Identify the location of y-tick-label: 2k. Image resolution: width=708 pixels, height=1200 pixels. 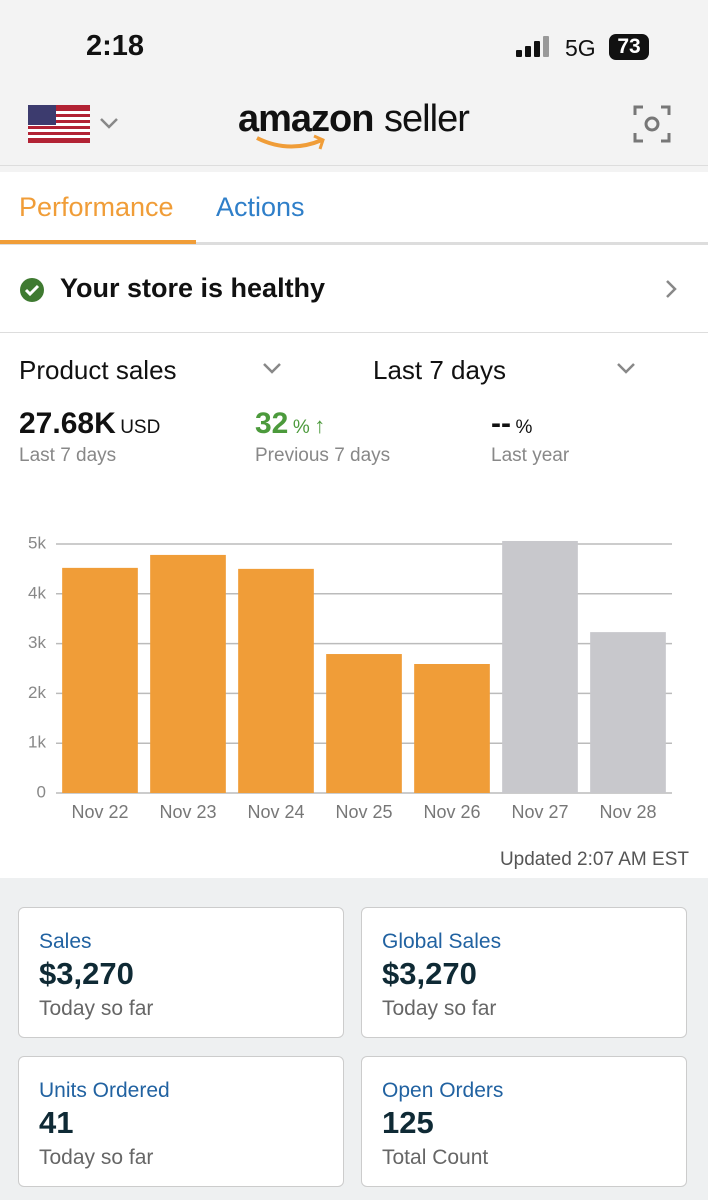
(37, 692).